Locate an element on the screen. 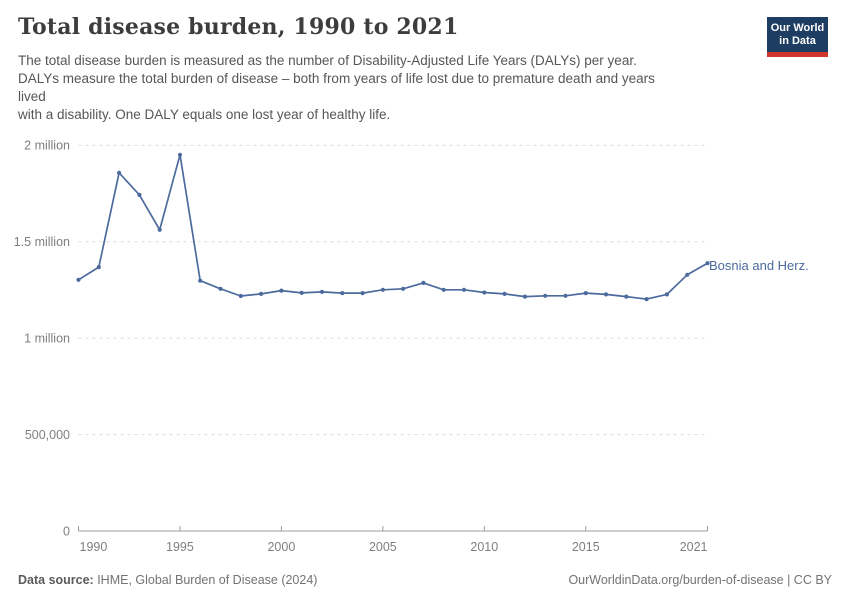 This screenshot has height=600, width=850. y-tick-label: 1 million is located at coordinates (47, 339).